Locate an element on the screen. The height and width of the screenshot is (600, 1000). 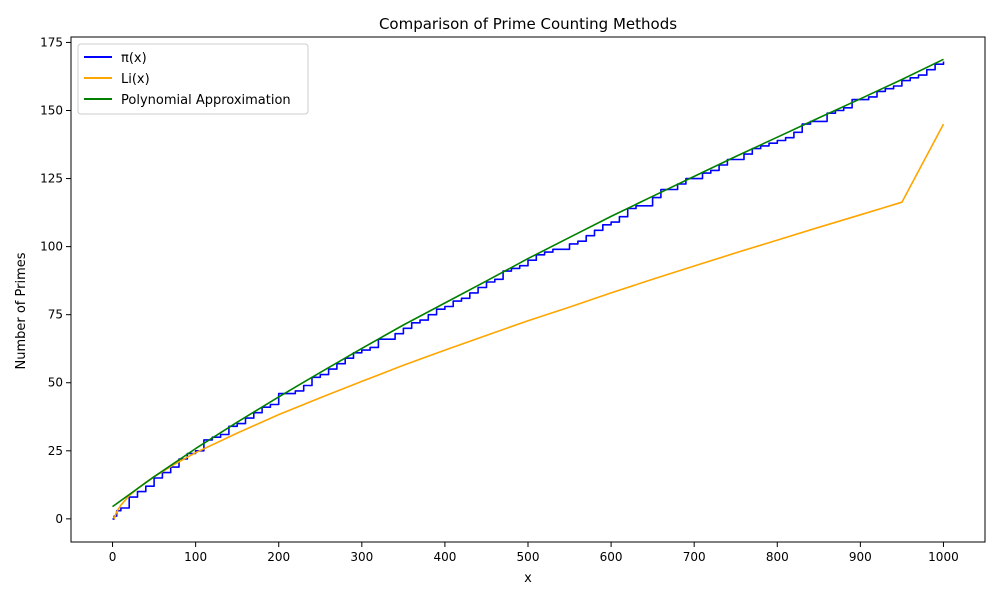
x-tick-label-8: 800 is located at coordinates (777, 557).